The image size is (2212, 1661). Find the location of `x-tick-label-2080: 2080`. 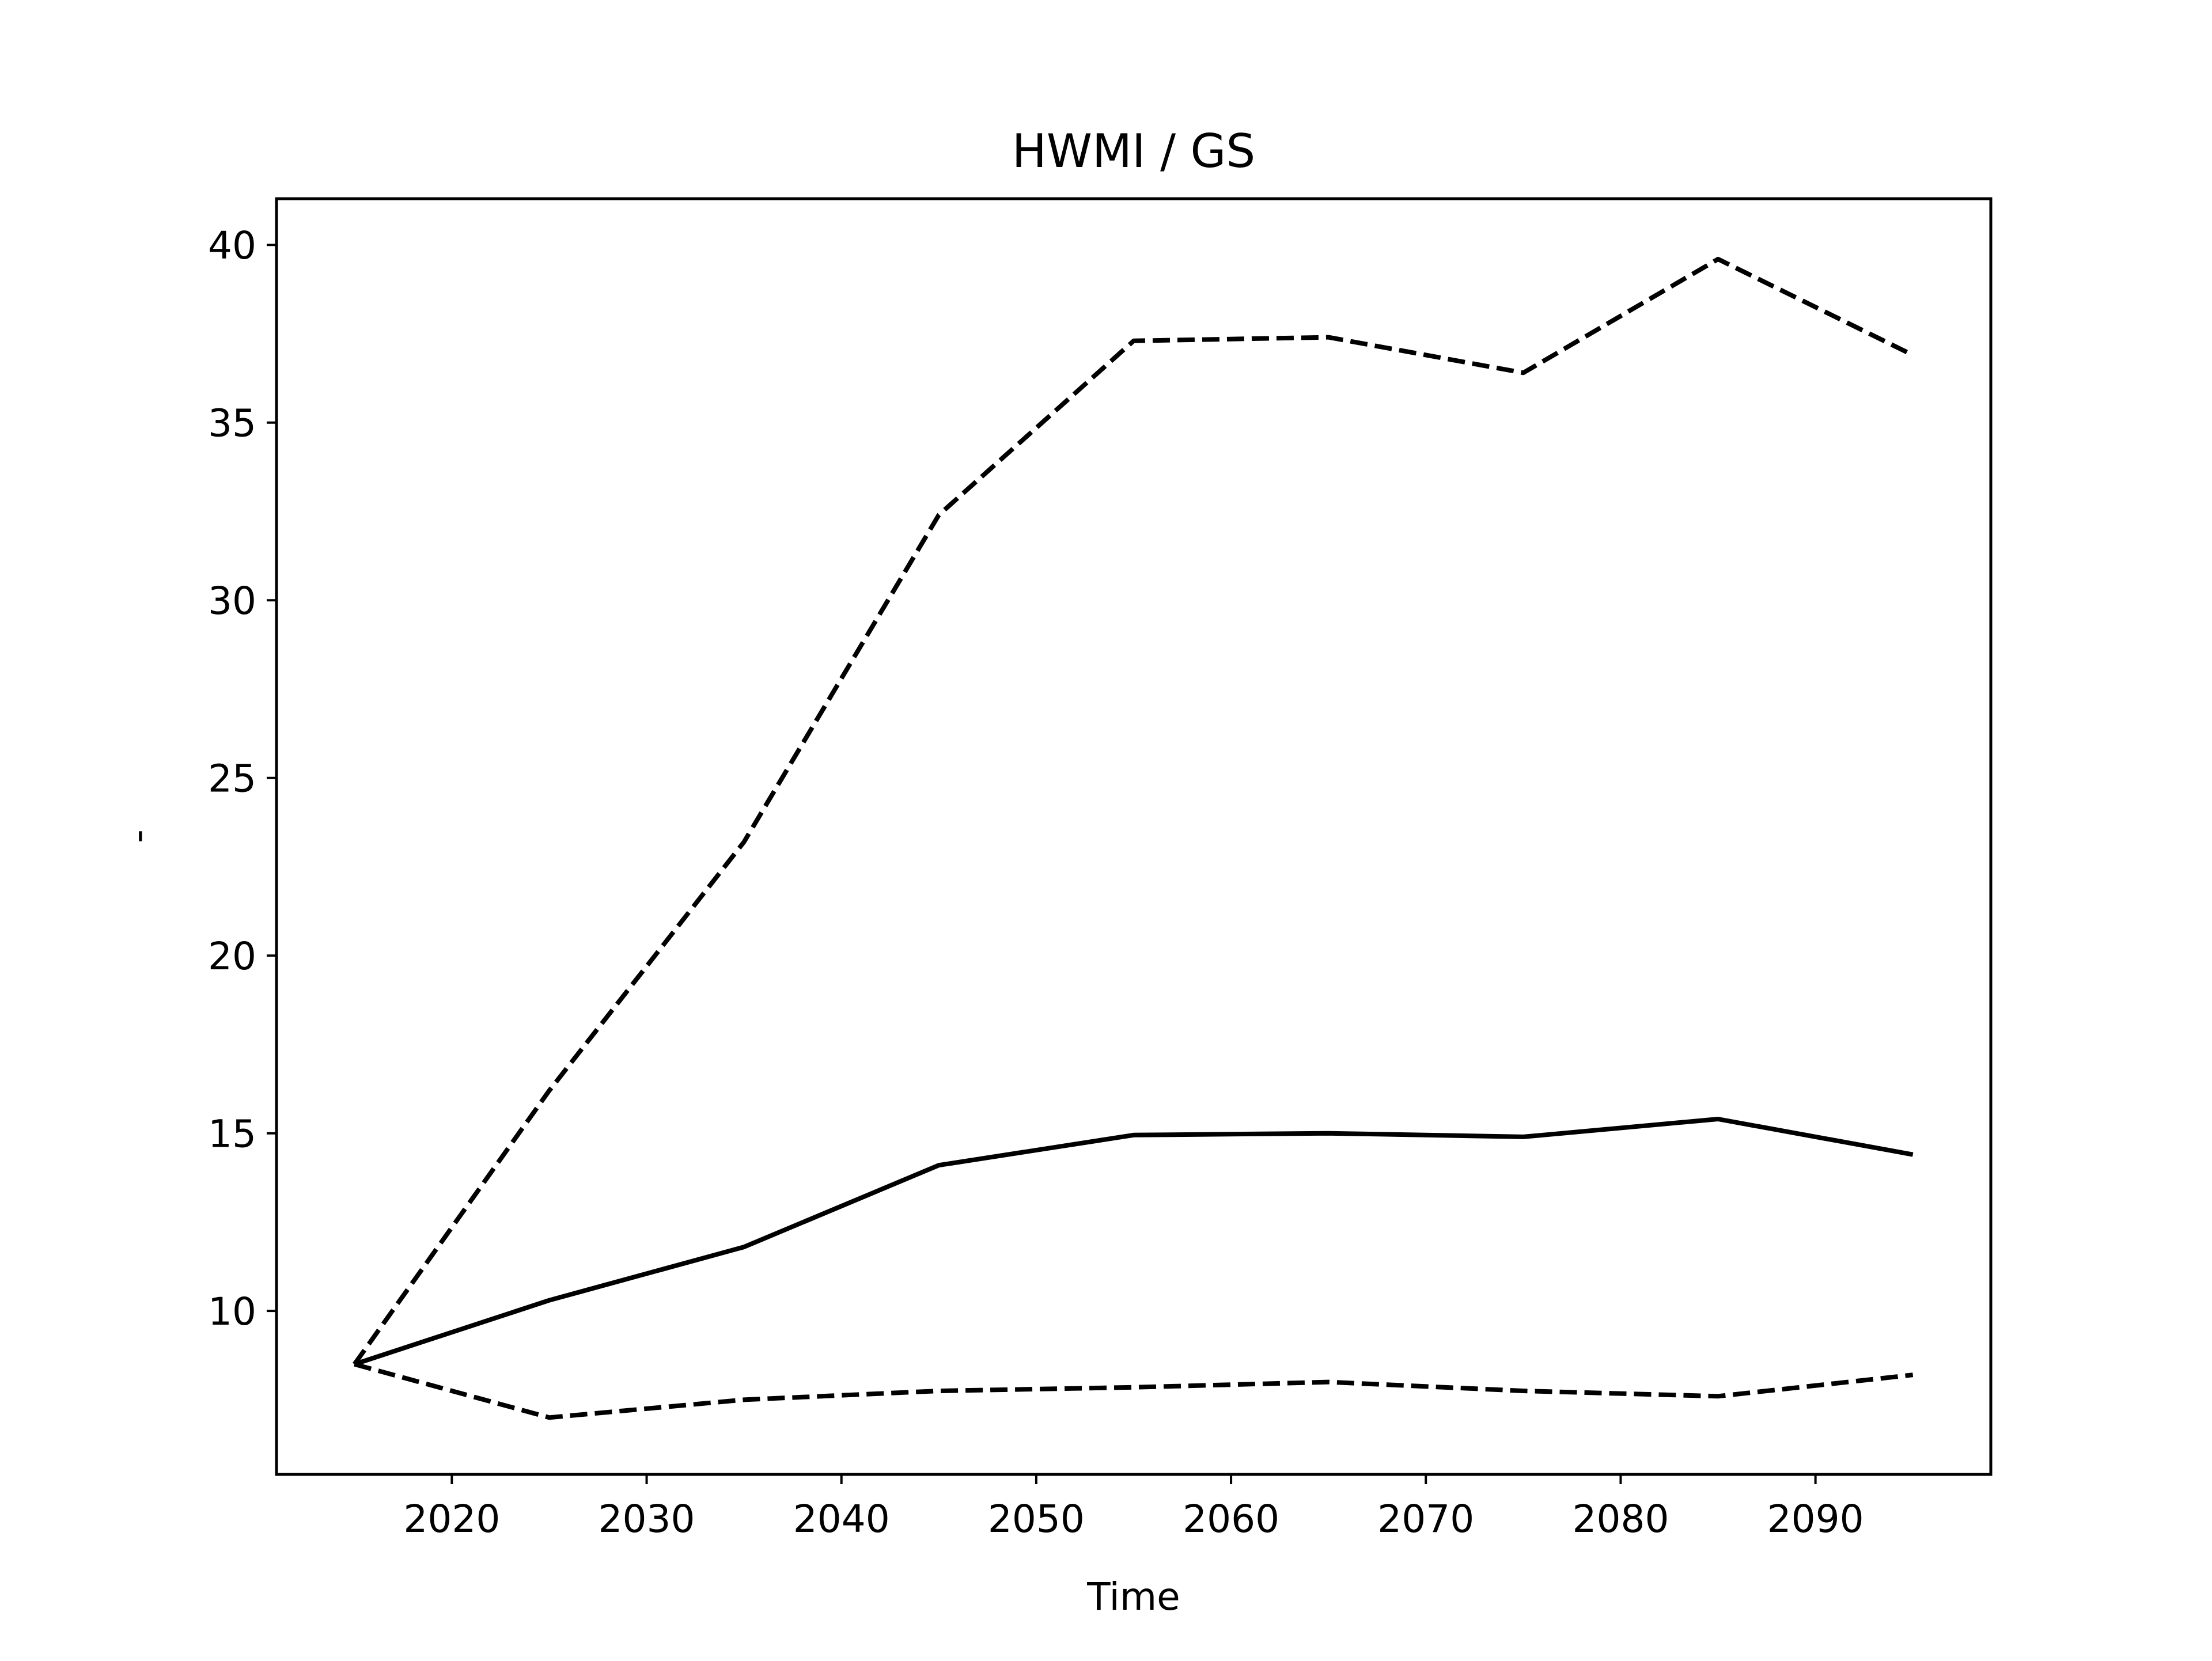

x-tick-label-2080: 2080 is located at coordinates (1620, 1519).